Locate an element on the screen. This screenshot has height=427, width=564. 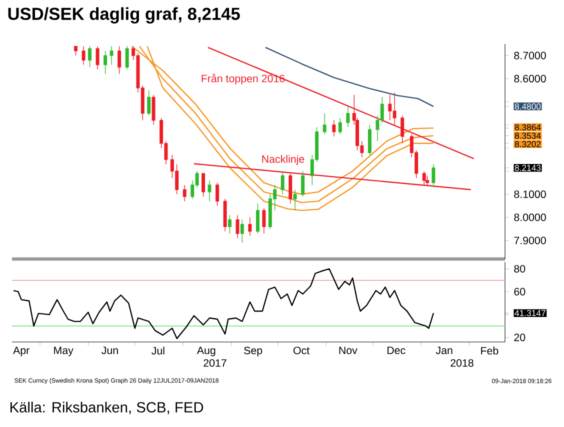
y-tick-label: 8.3202 is located at coordinates (527, 144).